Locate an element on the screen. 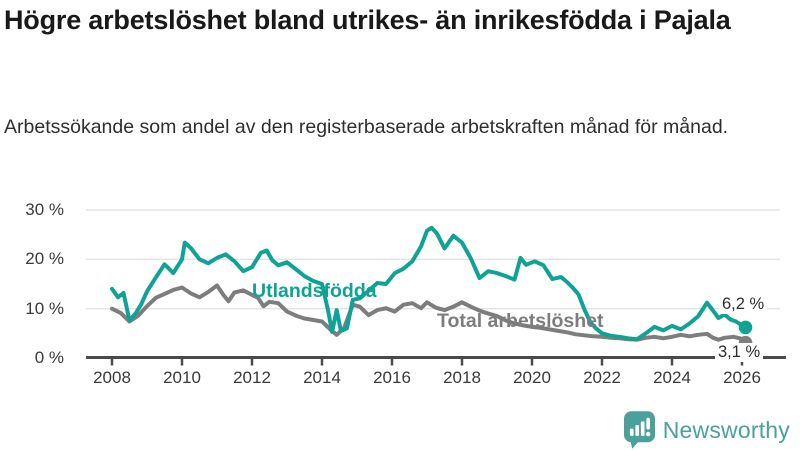 This screenshot has height=450, width=800. x-tick-label-2010: 2010 is located at coordinates (182, 377).